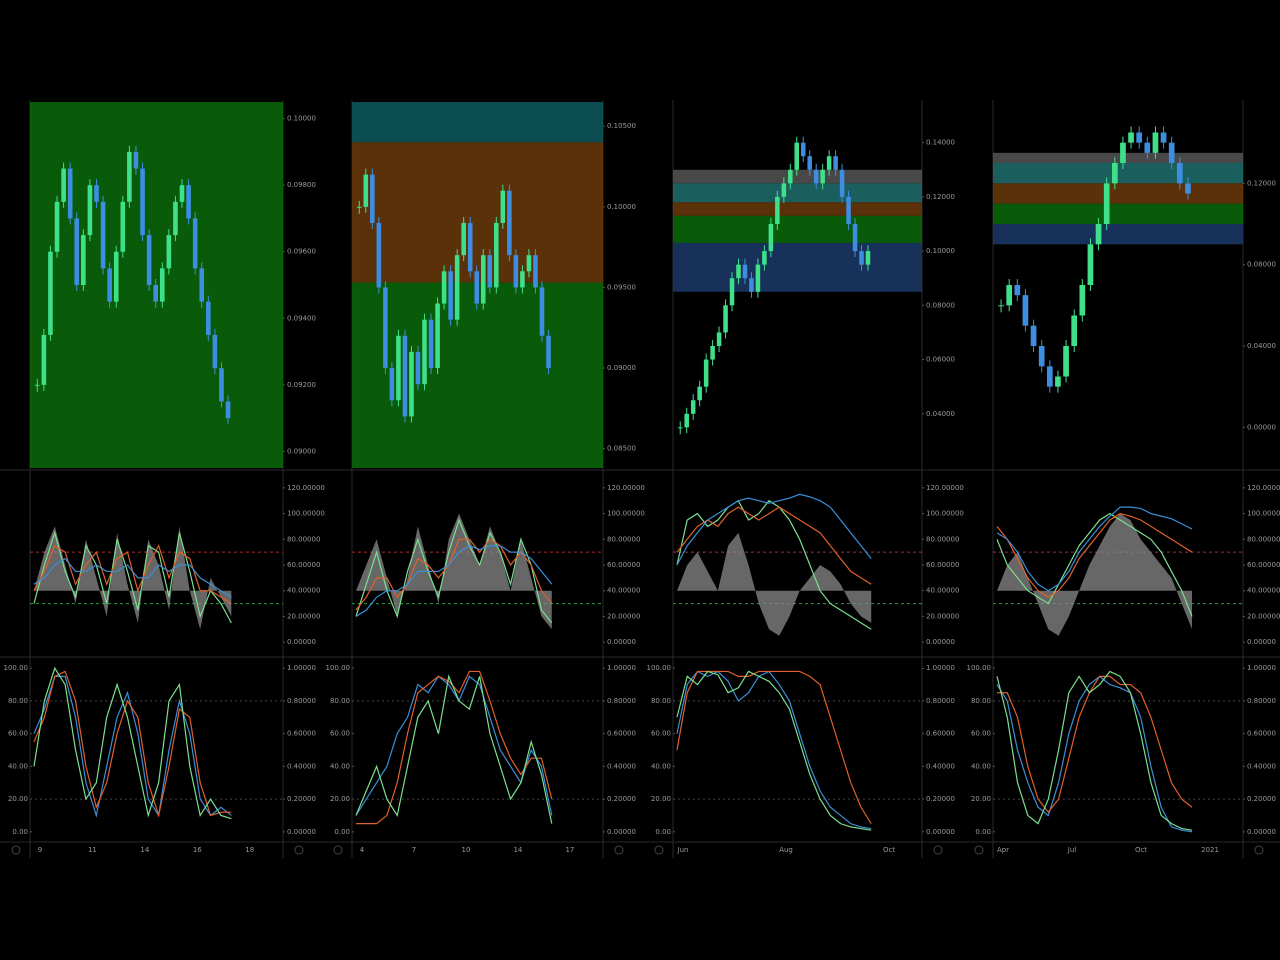 This screenshot has height=960, width=1280. I want to click on y-tick-label: 0.20000, so click(301, 799).